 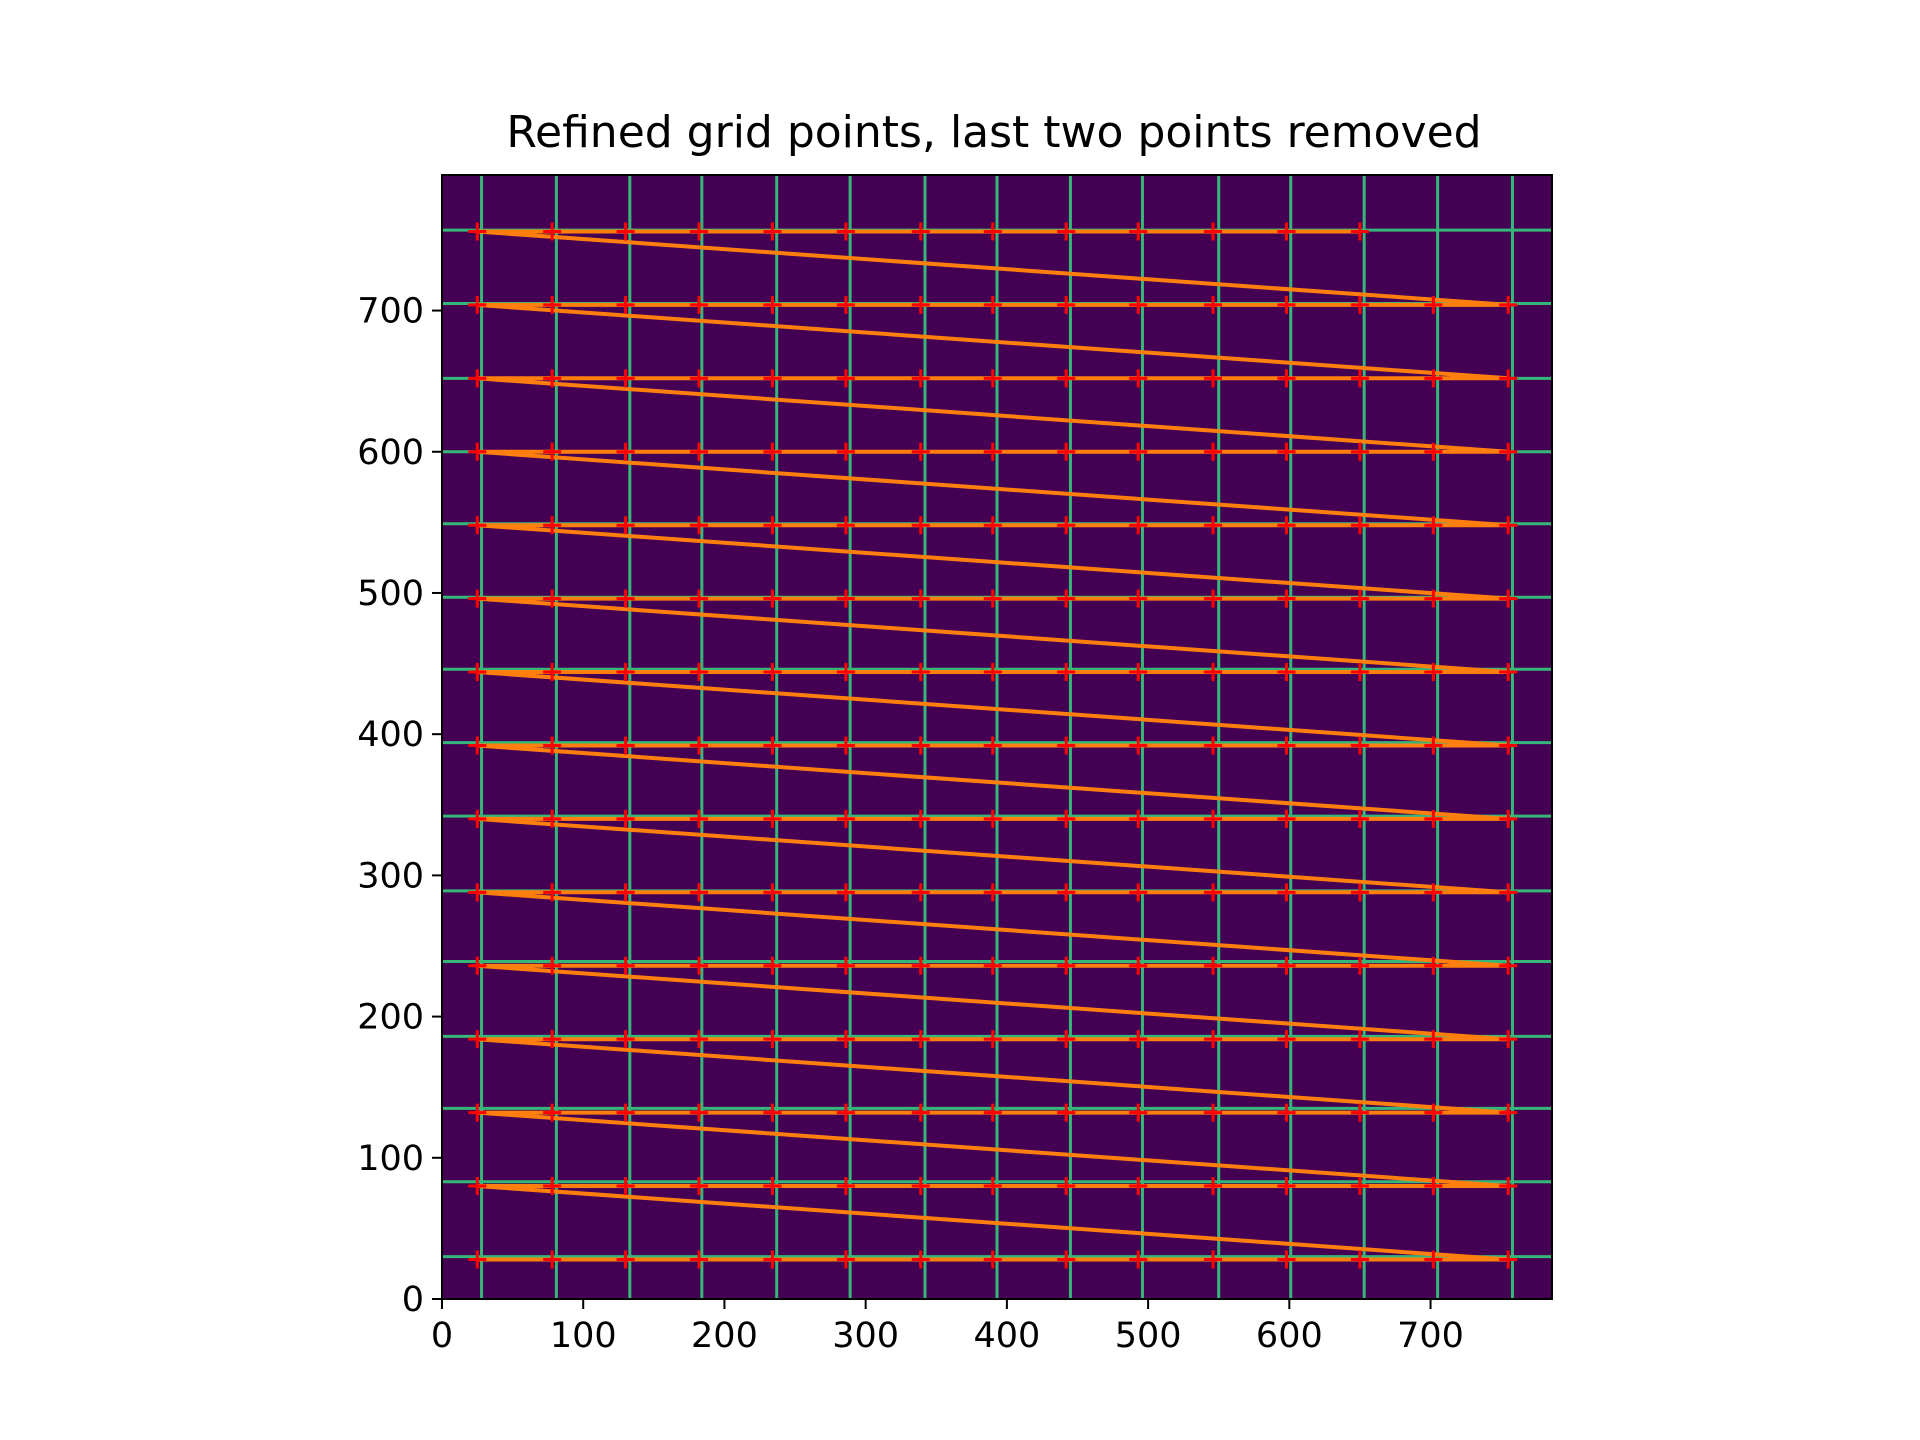 I want to click on x-tick-label-100: 100, so click(x=583, y=1336).